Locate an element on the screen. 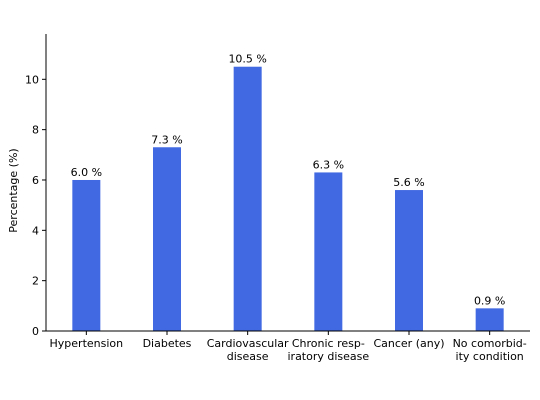 The width and height of the screenshot is (540, 400). y-tick-label: 2 is located at coordinates (35, 281).